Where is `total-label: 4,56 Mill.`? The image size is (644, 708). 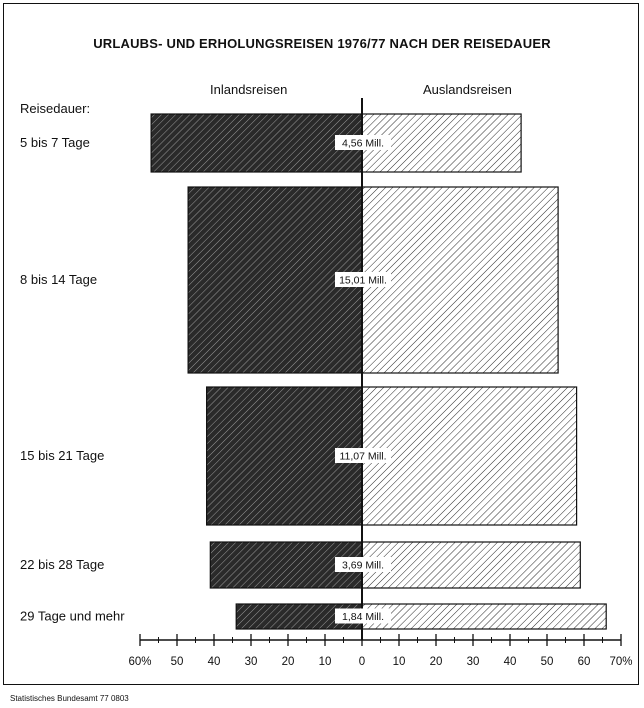 total-label: 4,56 Mill. is located at coordinates (363, 144).